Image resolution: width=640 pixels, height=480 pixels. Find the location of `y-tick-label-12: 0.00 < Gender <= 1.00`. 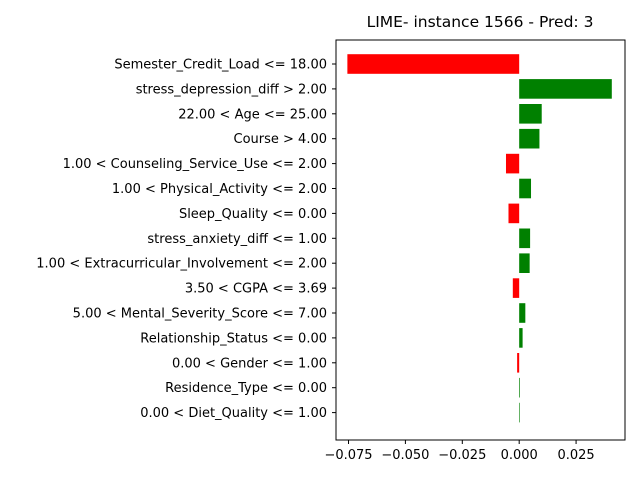

y-tick-label-12: 0.00 < Gender <= 1.00 is located at coordinates (249, 363).